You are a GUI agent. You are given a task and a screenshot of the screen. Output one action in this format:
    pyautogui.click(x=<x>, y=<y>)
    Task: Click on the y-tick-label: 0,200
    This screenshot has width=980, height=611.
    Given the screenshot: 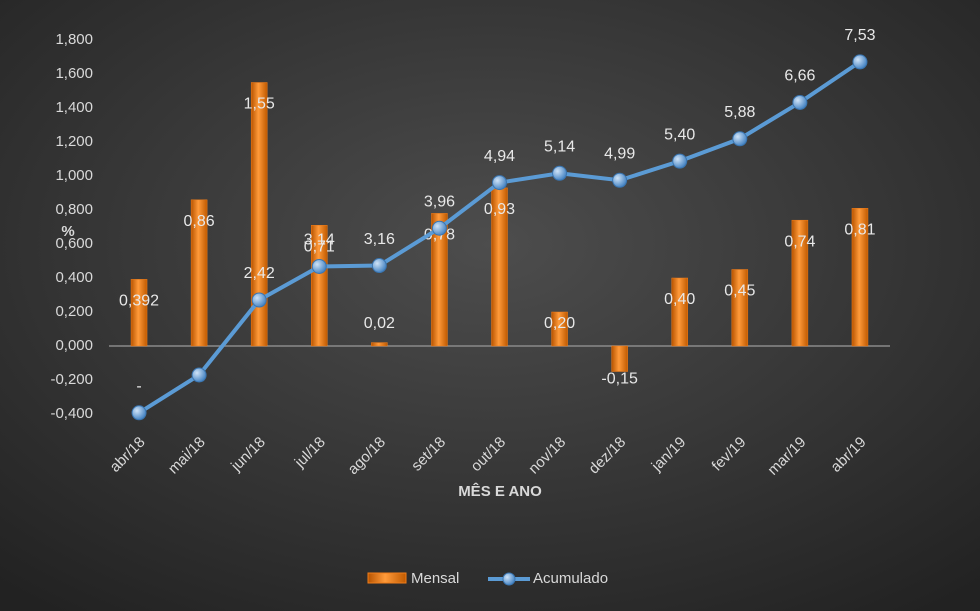 What is the action you would take?
    pyautogui.click(x=74, y=311)
    